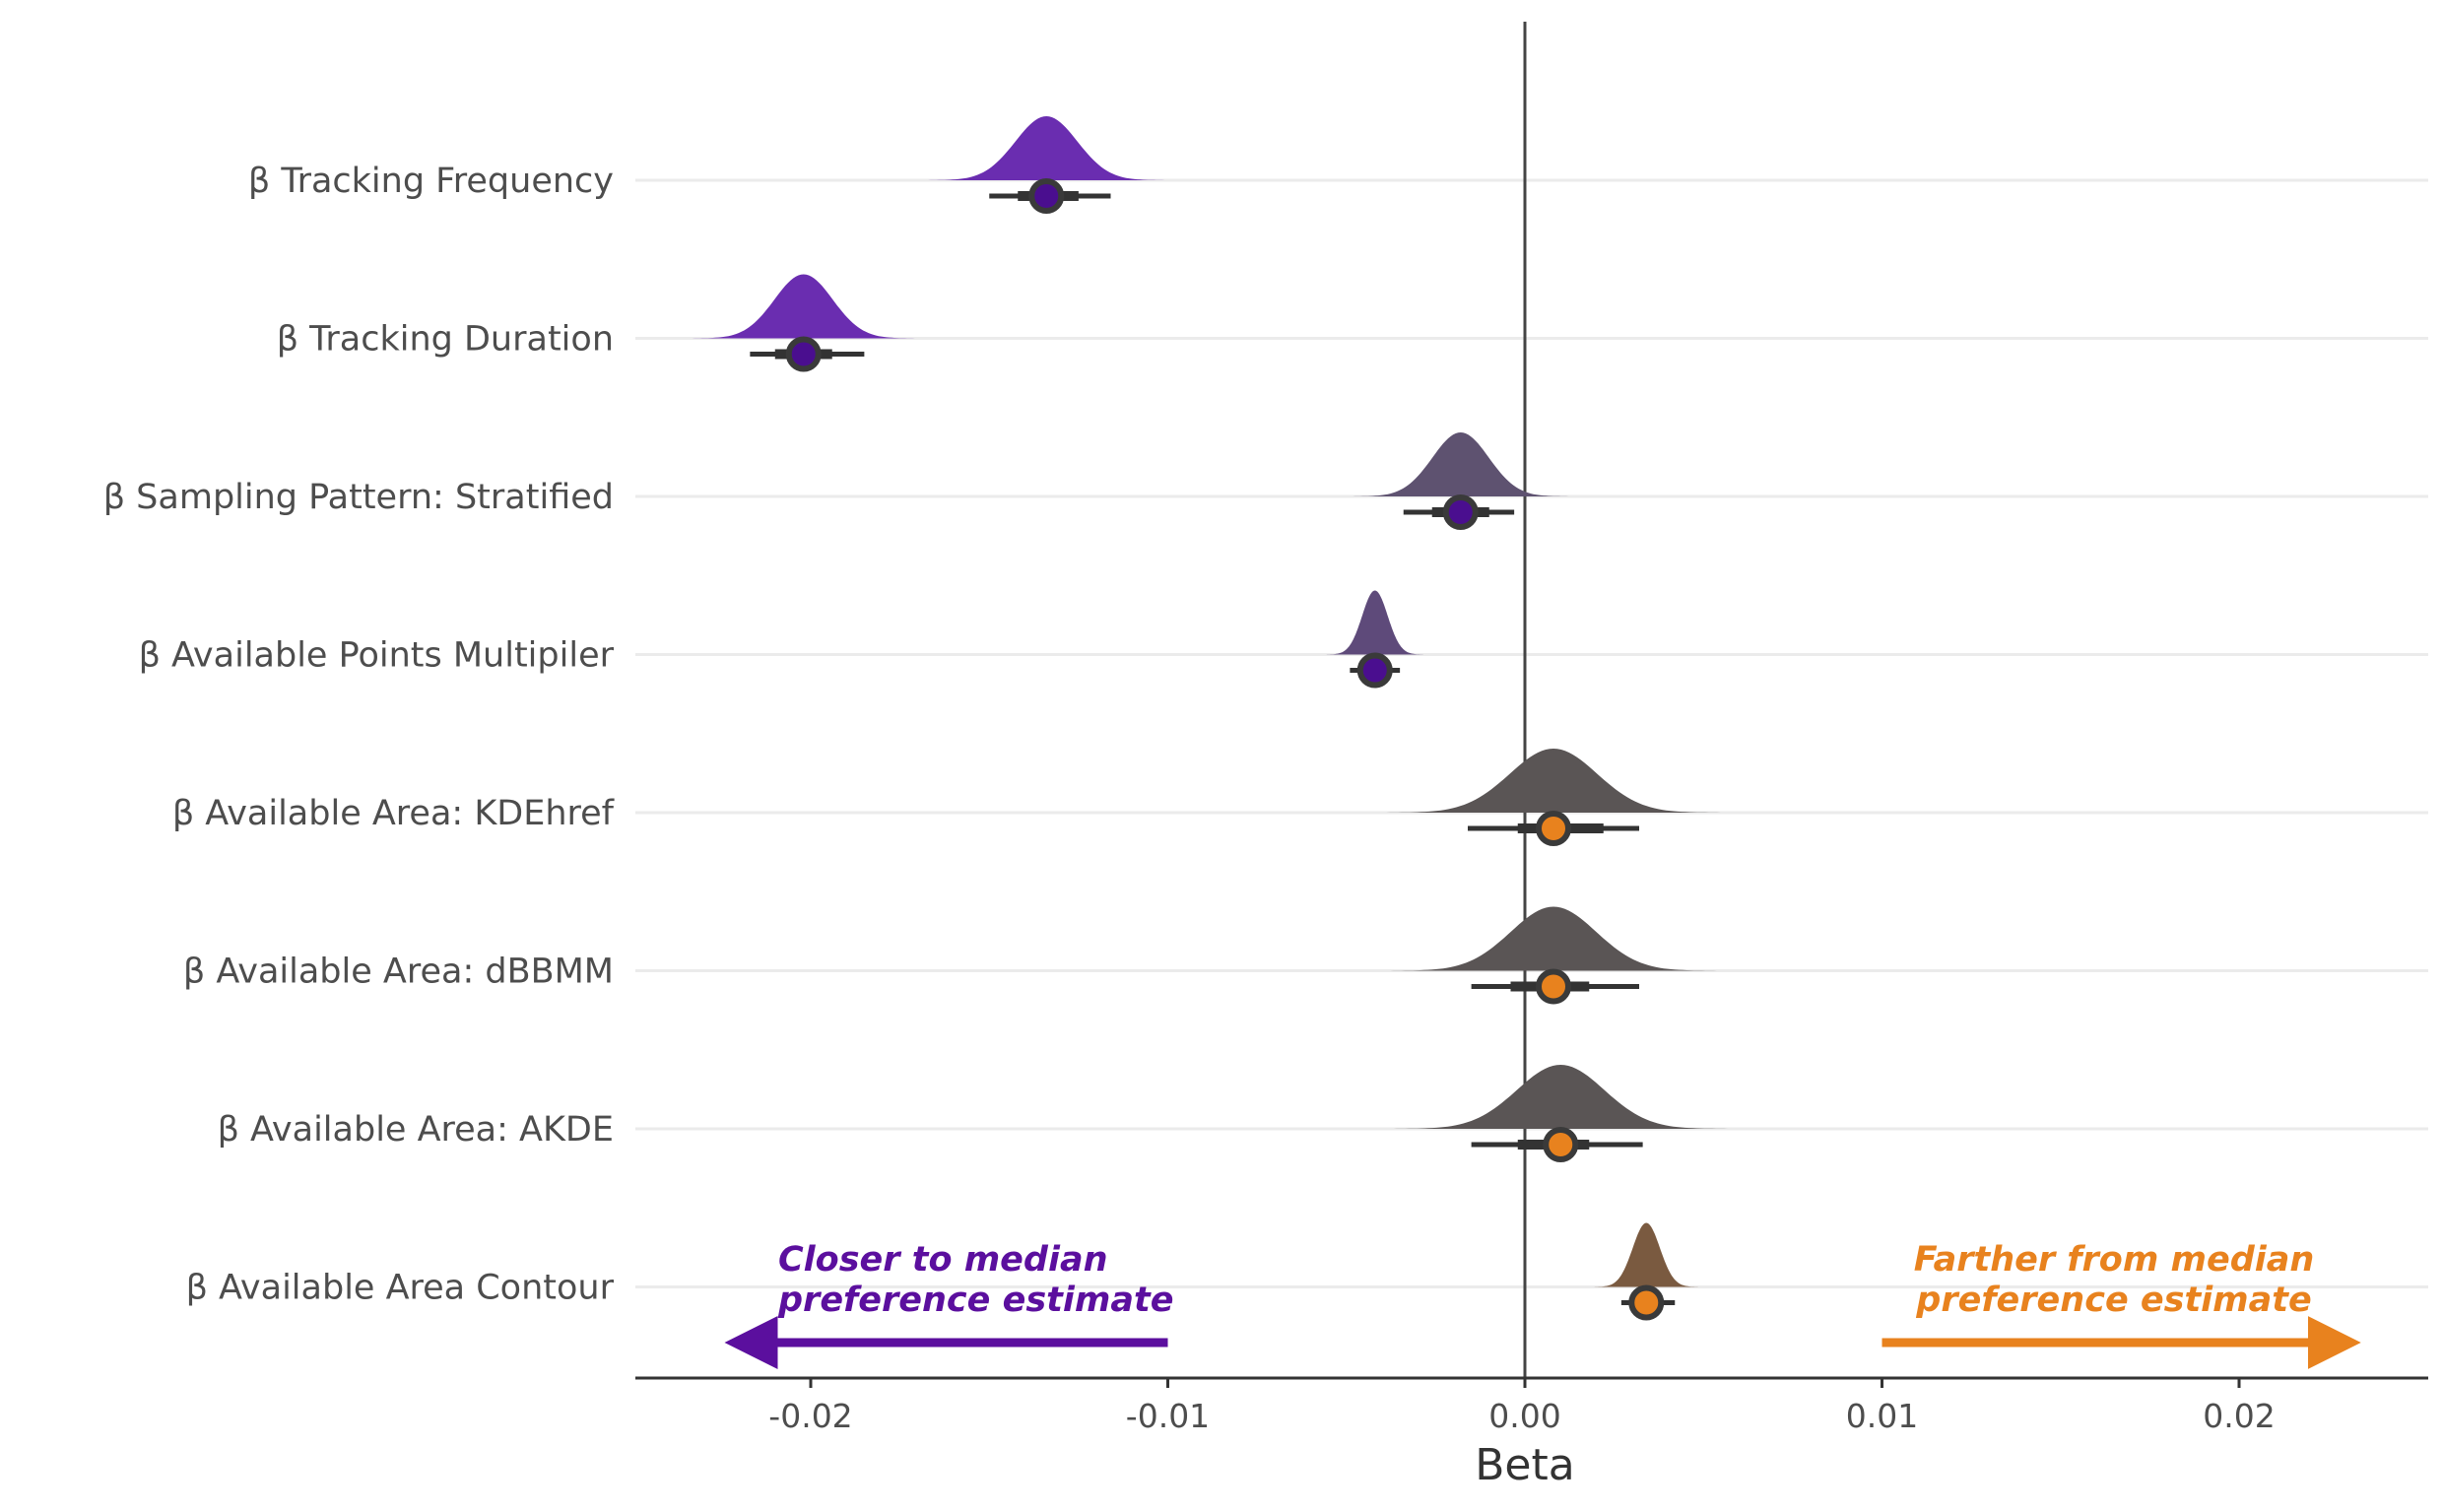  Describe the element at coordinates (400, 1288) in the screenshot. I see `category-label: β Available Area Contour` at that location.